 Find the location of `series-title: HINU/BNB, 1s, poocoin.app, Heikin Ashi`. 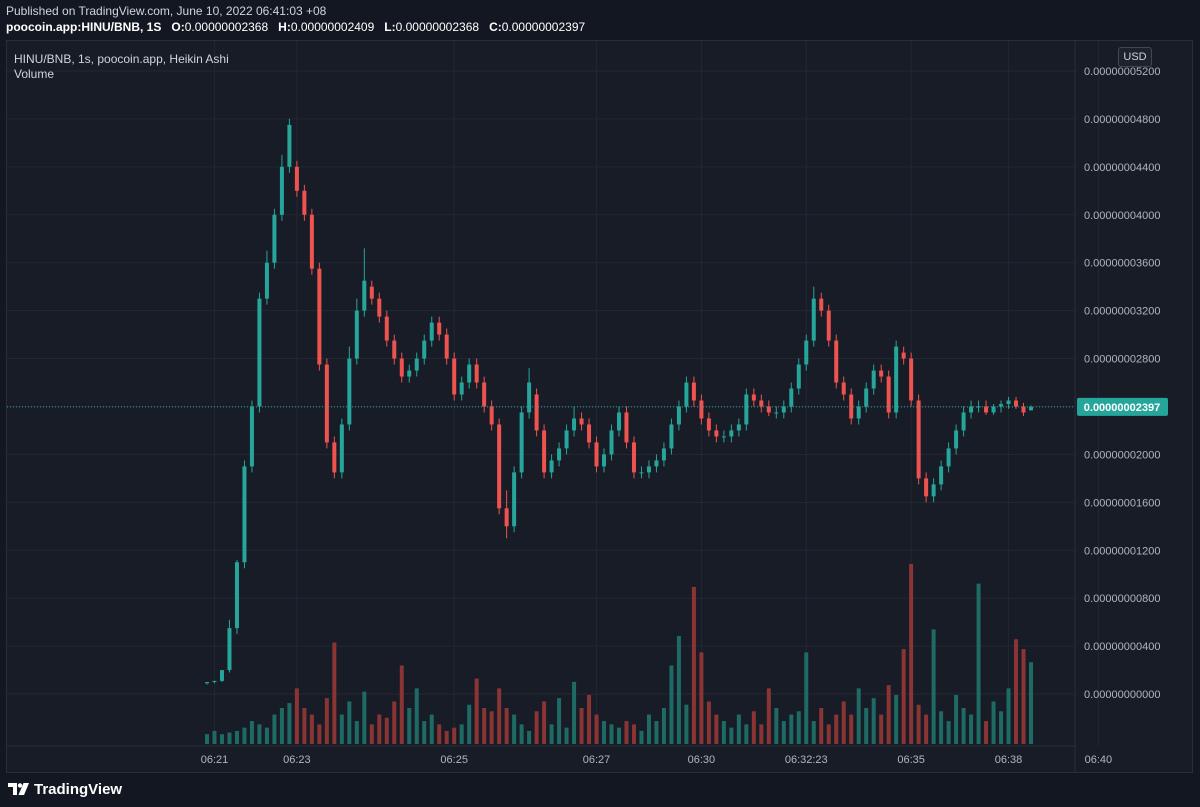

series-title: HINU/BNB, 1s, poocoin.app, Heikin Ashi is located at coordinates (121, 59).